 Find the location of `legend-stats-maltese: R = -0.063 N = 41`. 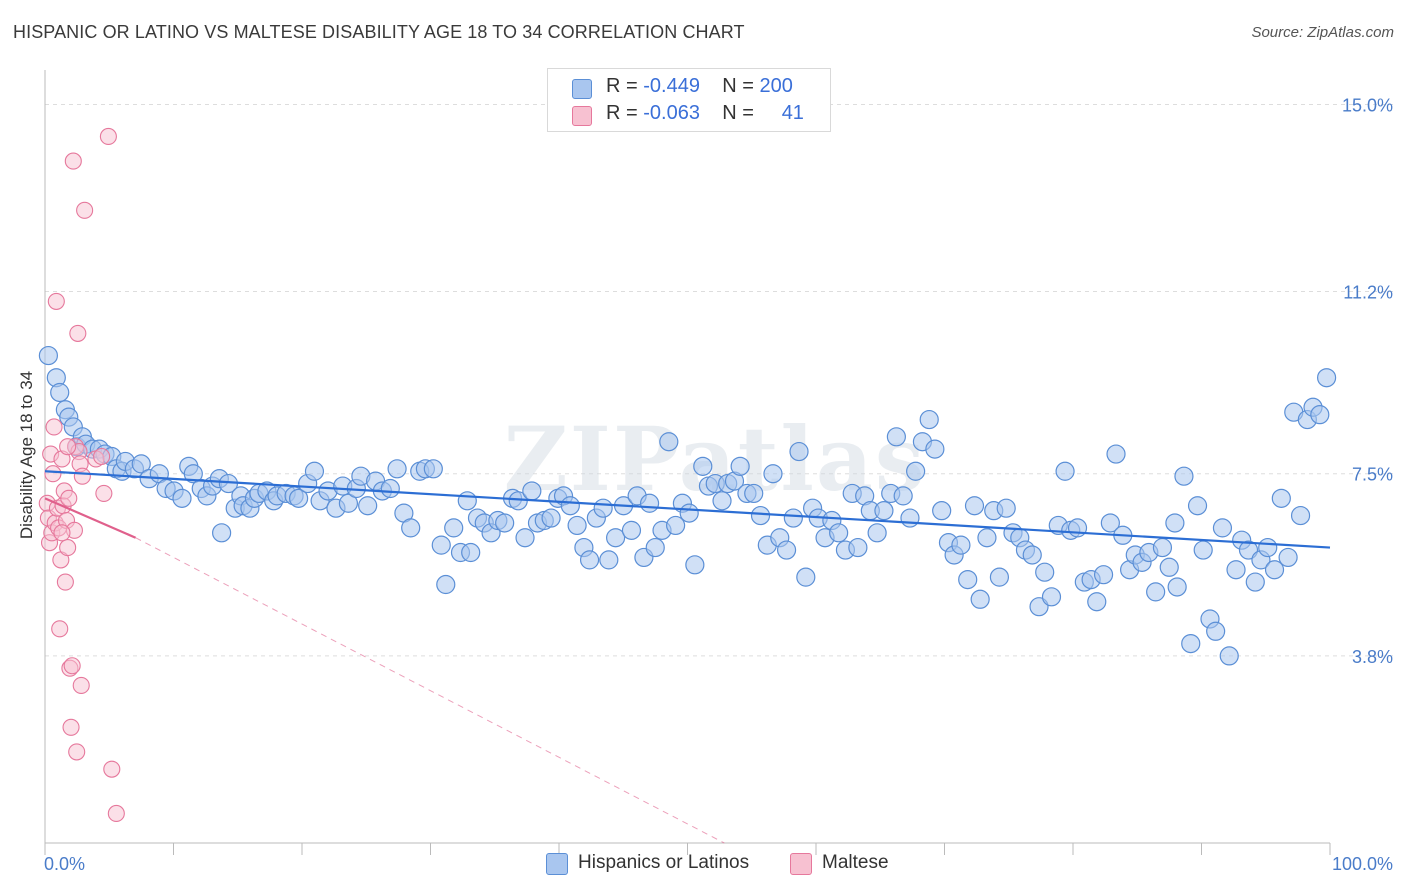

legend-stats-maltese: R = -0.063 N = 41 is located at coordinates (705, 113).